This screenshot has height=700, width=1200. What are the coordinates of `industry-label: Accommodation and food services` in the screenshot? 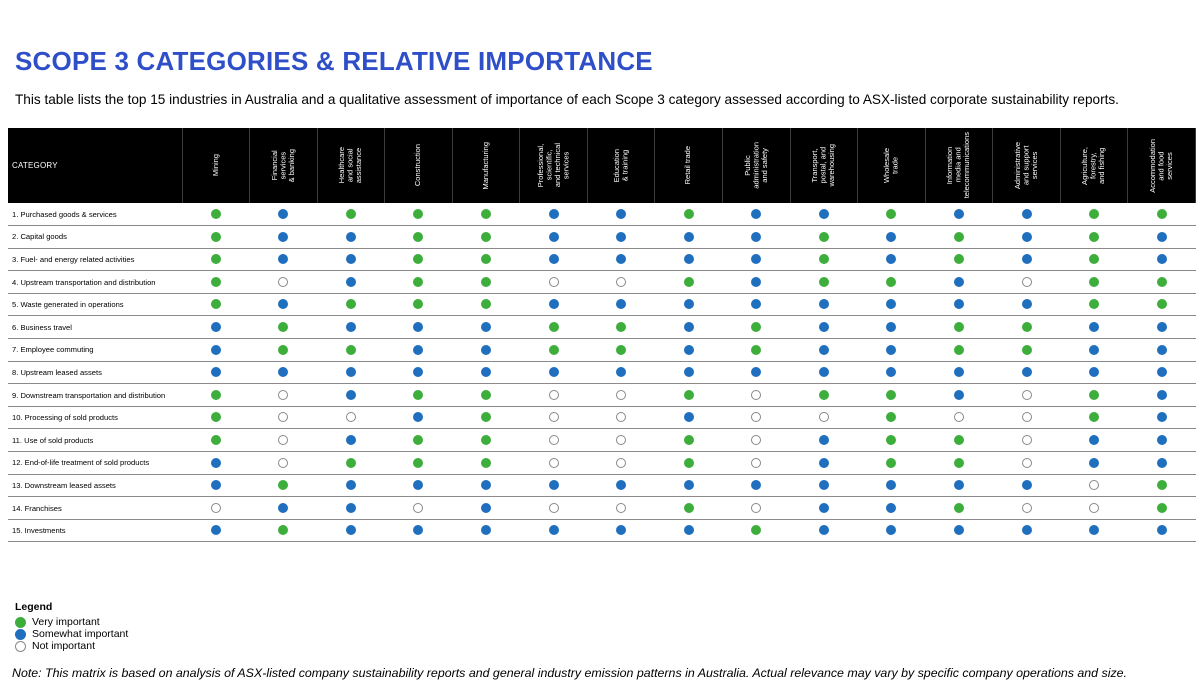 It's located at (1160, 165).